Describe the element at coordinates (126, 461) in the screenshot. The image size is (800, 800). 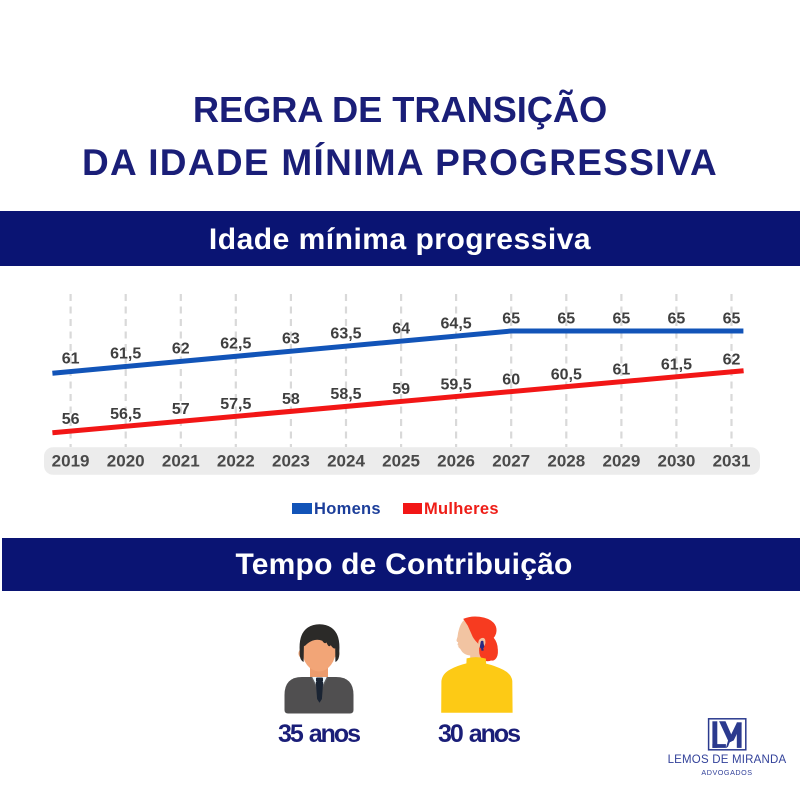
I see `svg-text: 2020` at that location.